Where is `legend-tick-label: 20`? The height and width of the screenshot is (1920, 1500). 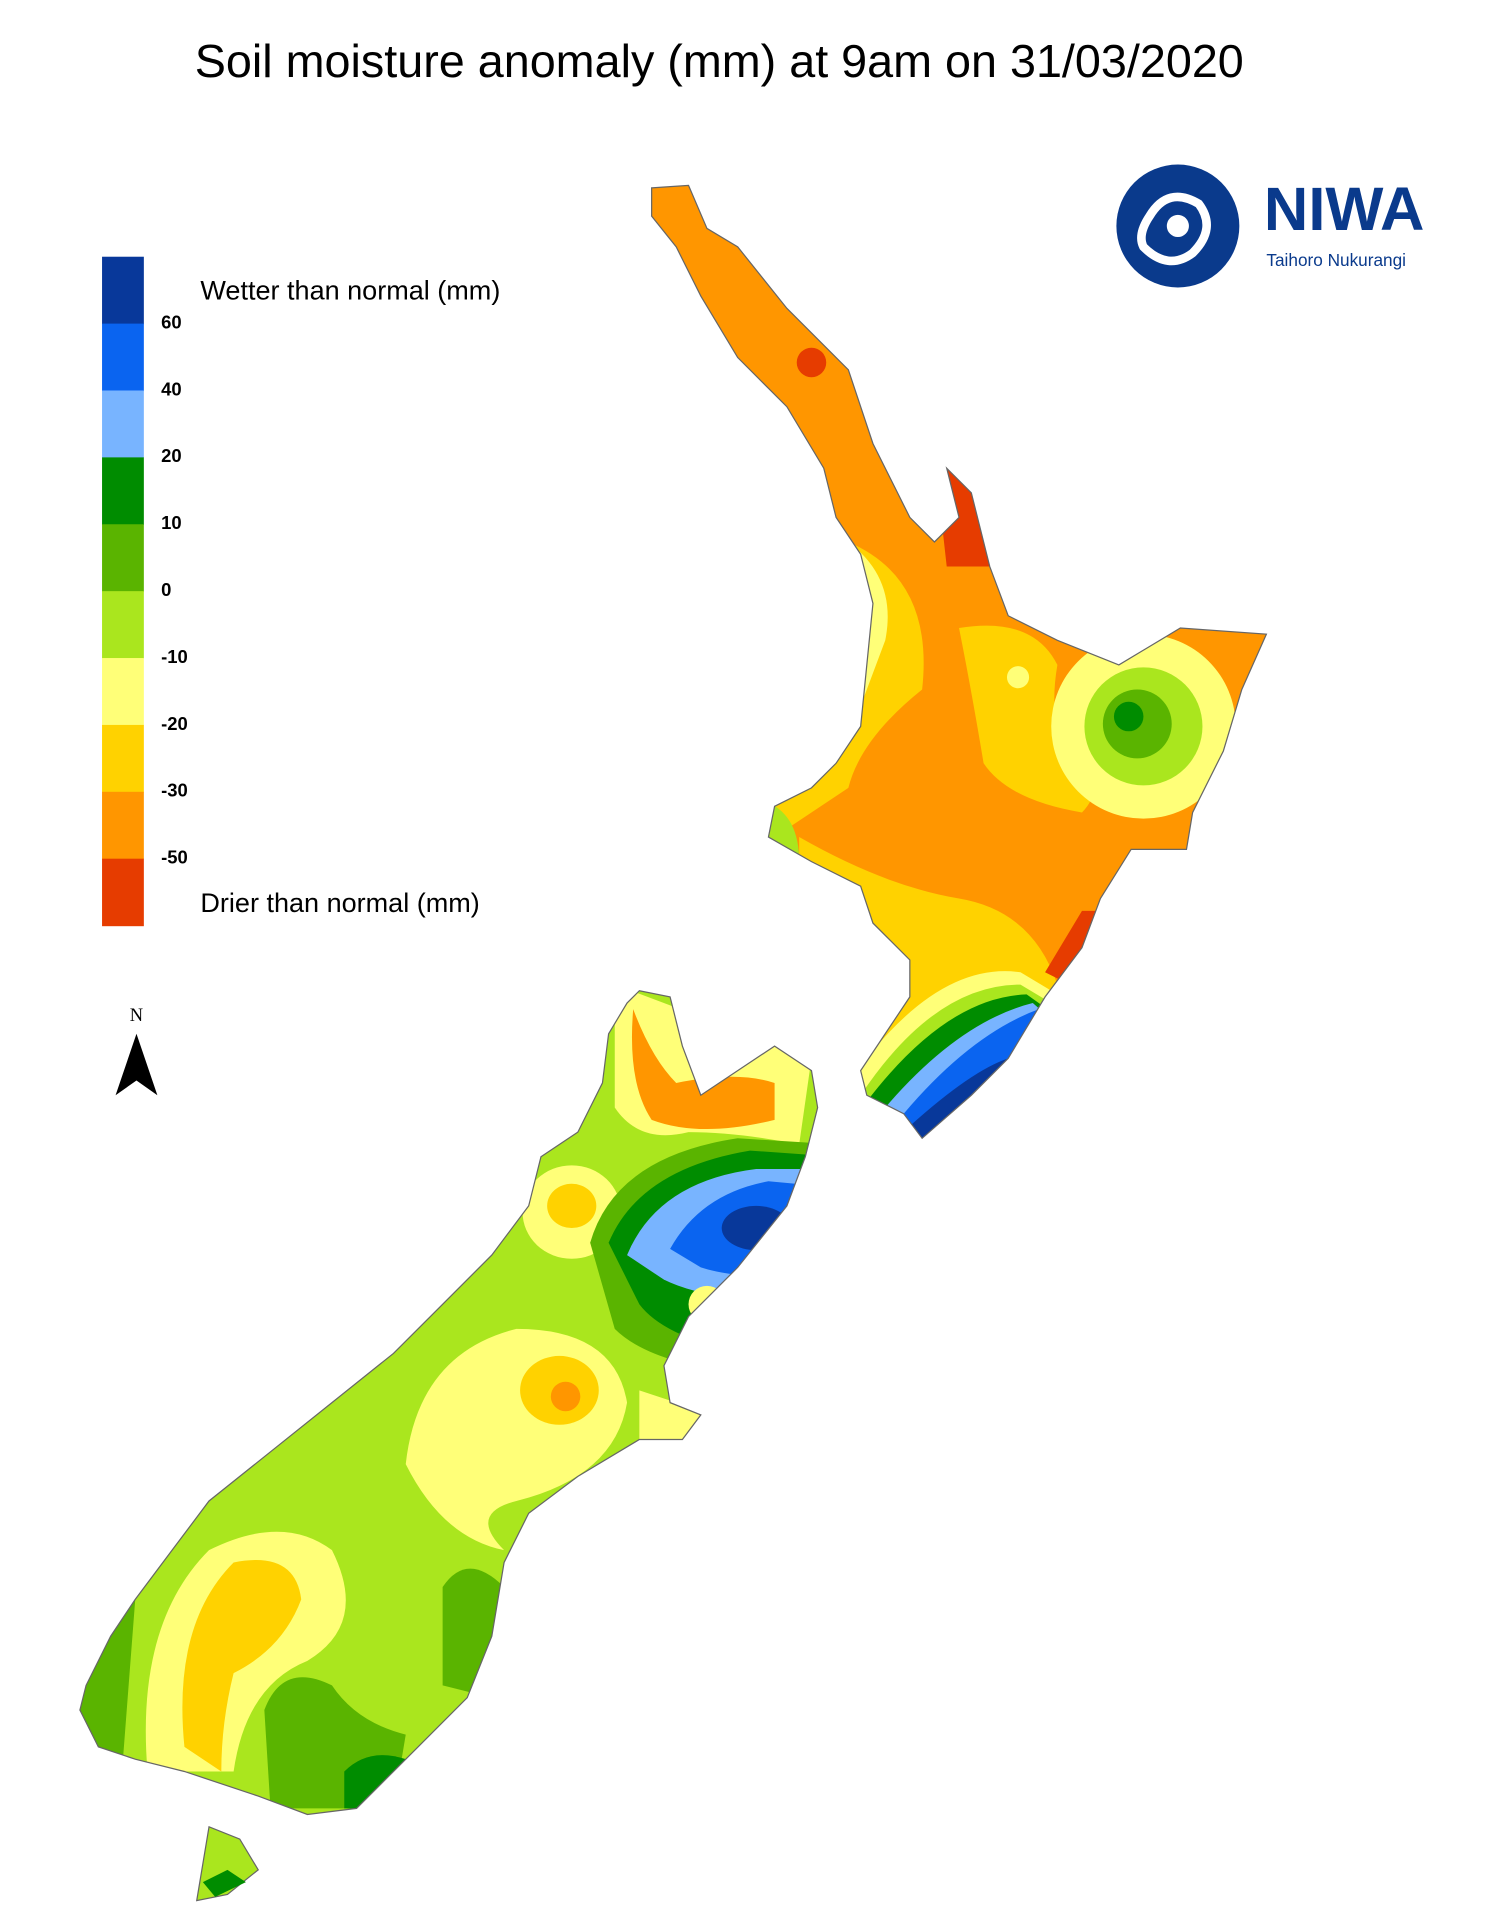
legend-tick-label: 20 is located at coordinates (171, 455).